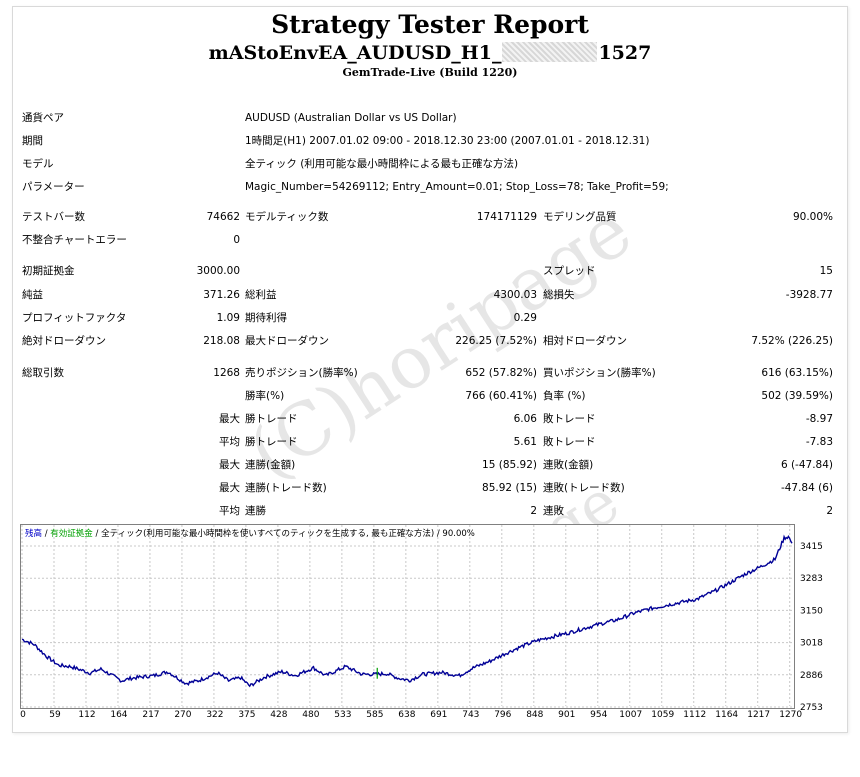  I want to click on max-drawdown-label: 最大ドローダウン, so click(287, 341).